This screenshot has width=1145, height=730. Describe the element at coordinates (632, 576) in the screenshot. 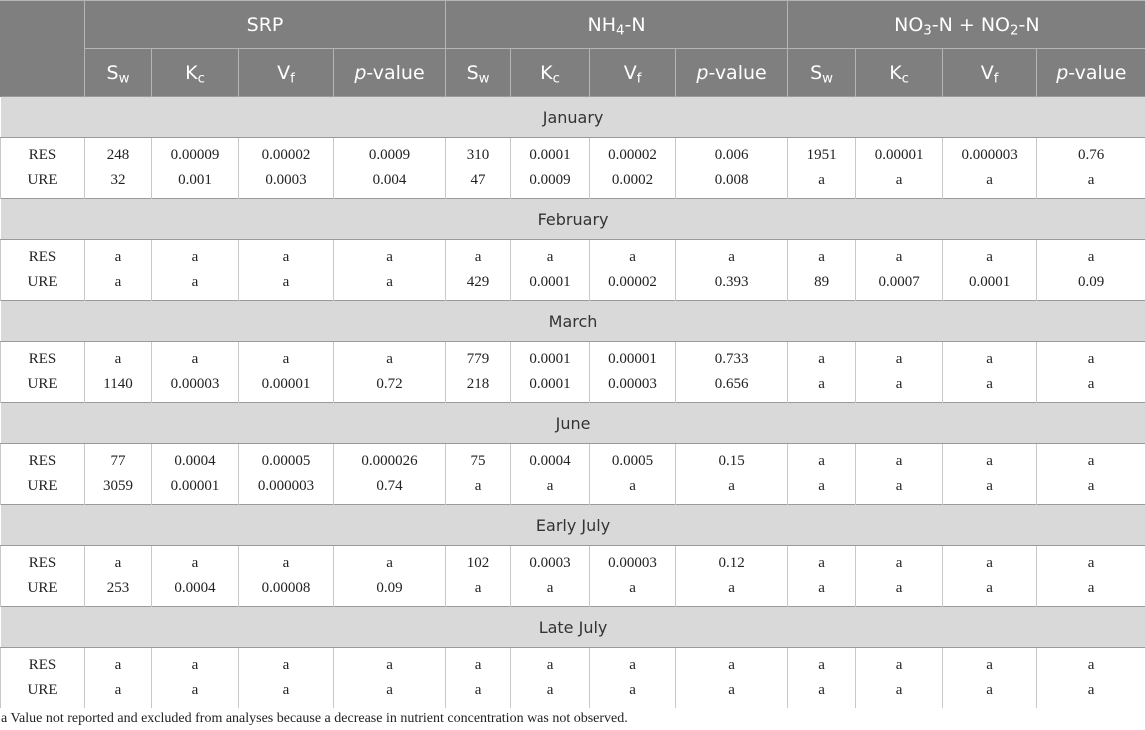

I see `value-cell-nh4-n-vf: 0.00003 a` at that location.